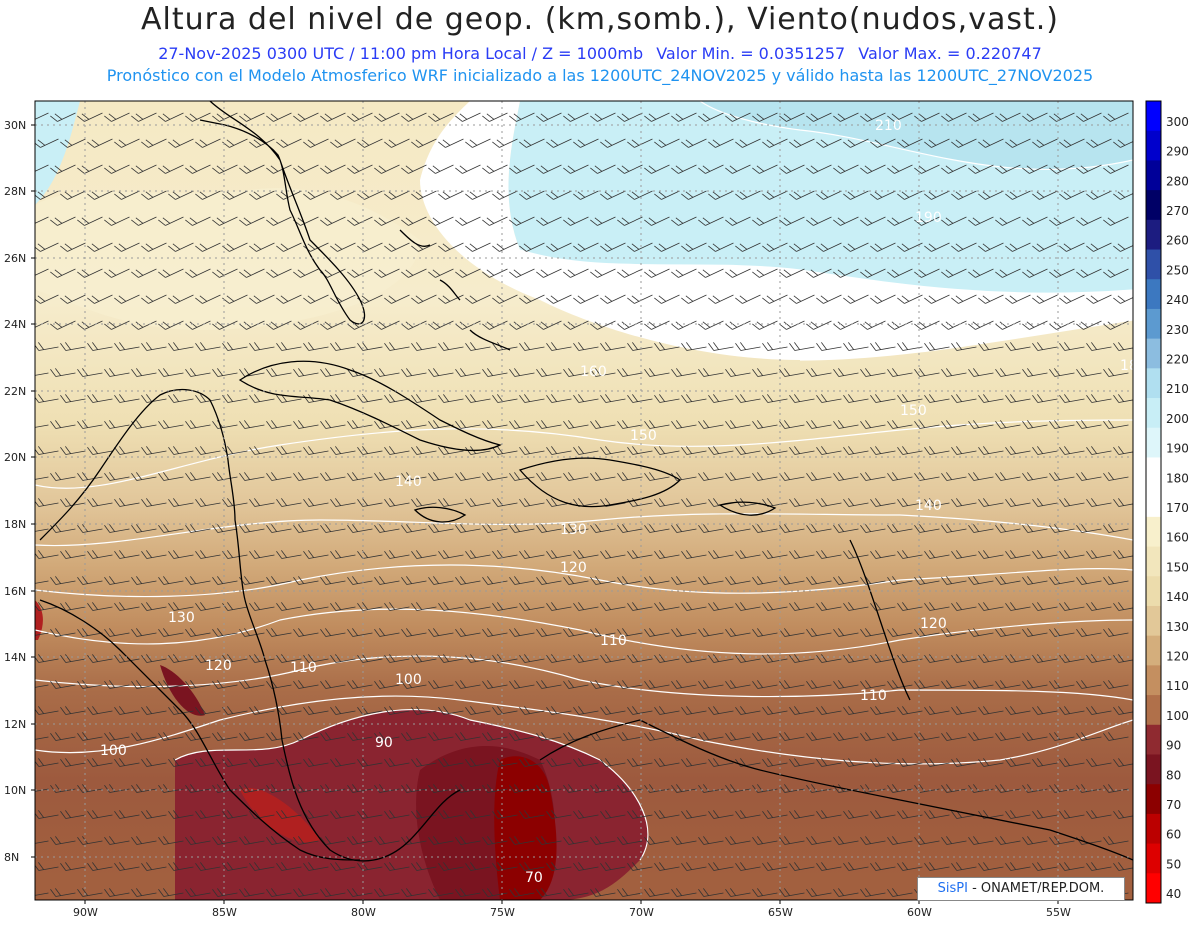 This screenshot has width=1200, height=927. What do you see at coordinates (15, 591) in the screenshot?
I see `lat-label: 16N` at bounding box center [15, 591].